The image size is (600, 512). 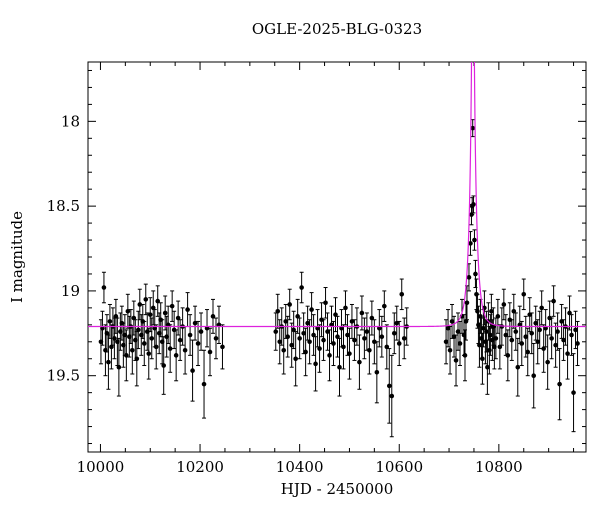 What do you see at coordinates (101, 467) in the screenshot?
I see `x-tick-label: 10000` at bounding box center [101, 467].